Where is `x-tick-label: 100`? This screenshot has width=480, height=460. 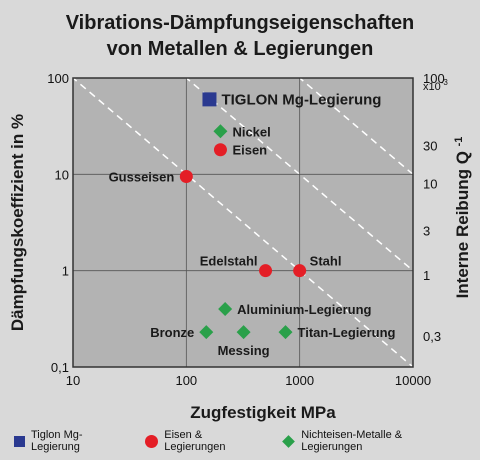
x-tick-label: 100 is located at coordinates (186, 380).